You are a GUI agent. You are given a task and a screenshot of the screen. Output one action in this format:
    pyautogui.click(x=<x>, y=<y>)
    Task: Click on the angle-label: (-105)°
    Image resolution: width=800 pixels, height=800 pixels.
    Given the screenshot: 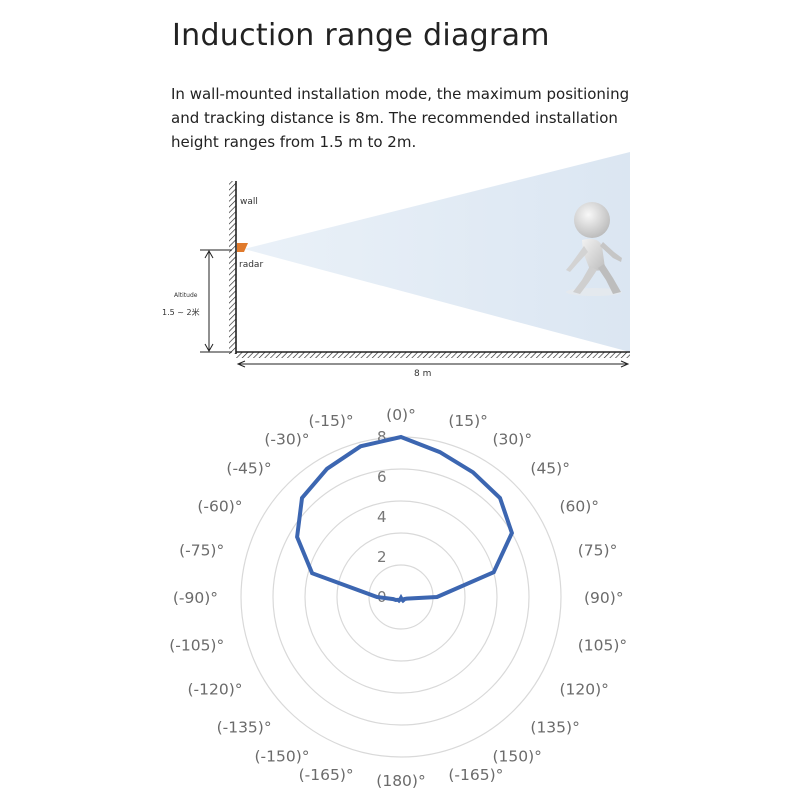 What is the action you would take?
    pyautogui.click(x=196, y=645)
    